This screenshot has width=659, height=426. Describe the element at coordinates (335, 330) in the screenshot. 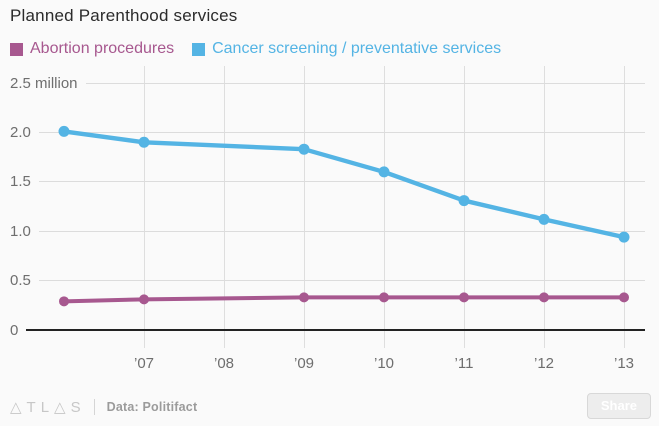

I see `x-axis-line` at that location.